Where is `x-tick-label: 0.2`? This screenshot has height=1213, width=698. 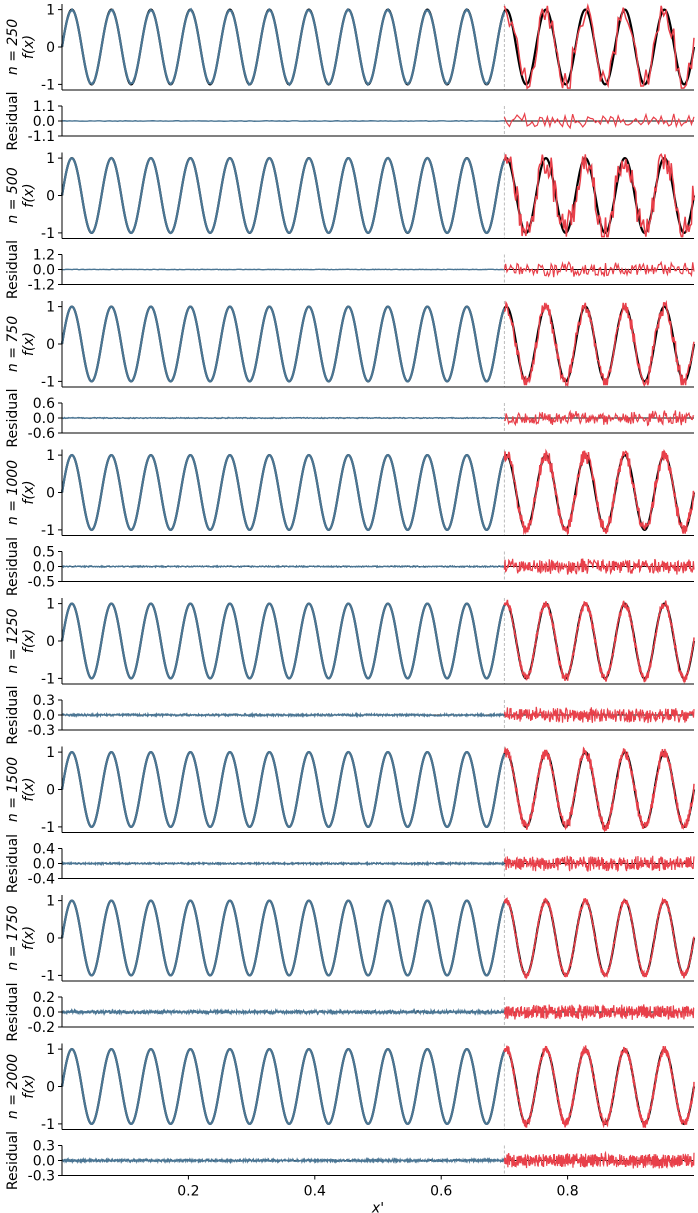 x-tick-label: 0.2 is located at coordinates (188, 1192).